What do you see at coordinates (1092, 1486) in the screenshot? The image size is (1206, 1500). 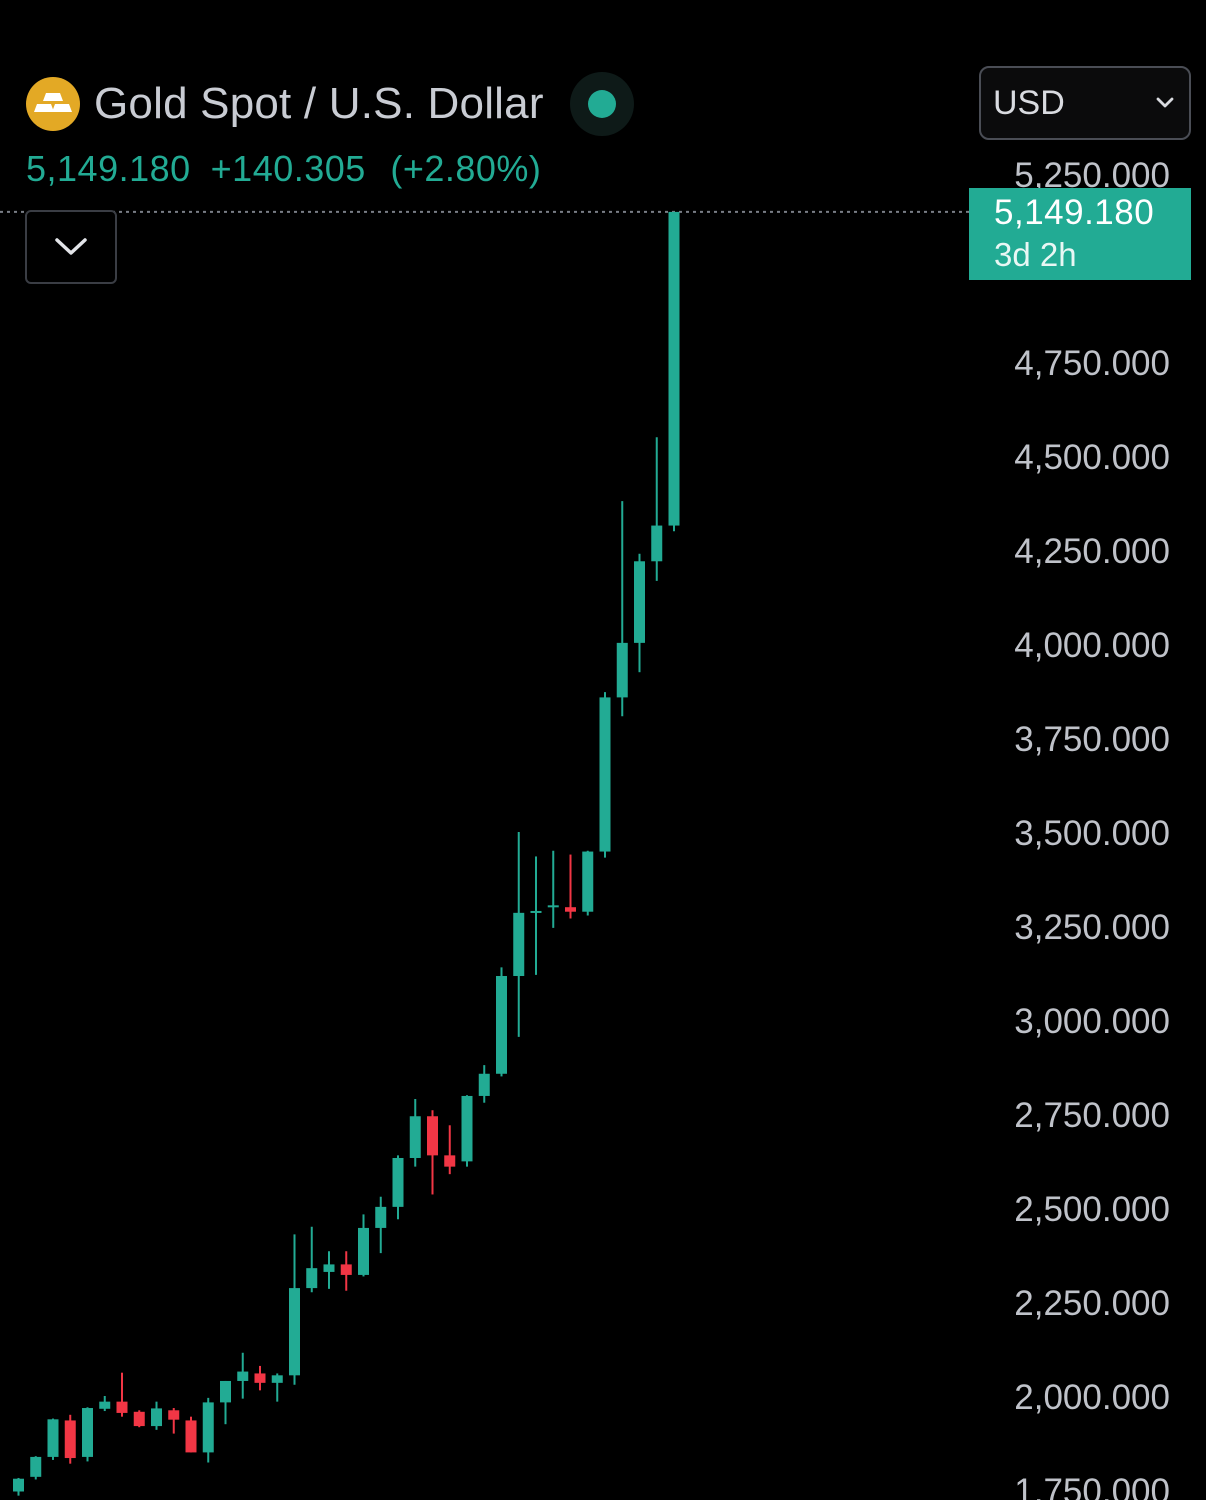 I see `y-tick-label: 1,750.000` at bounding box center [1092, 1486].